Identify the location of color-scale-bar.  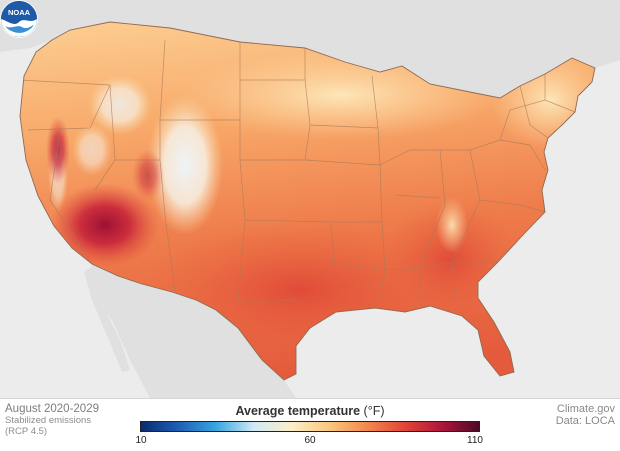
(310, 426).